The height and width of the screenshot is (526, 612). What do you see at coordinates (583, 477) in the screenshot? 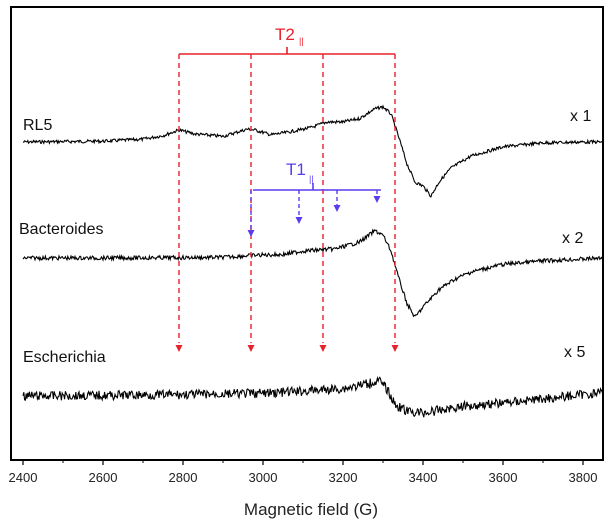
I see `x-tick-label: 3800` at bounding box center [583, 477].